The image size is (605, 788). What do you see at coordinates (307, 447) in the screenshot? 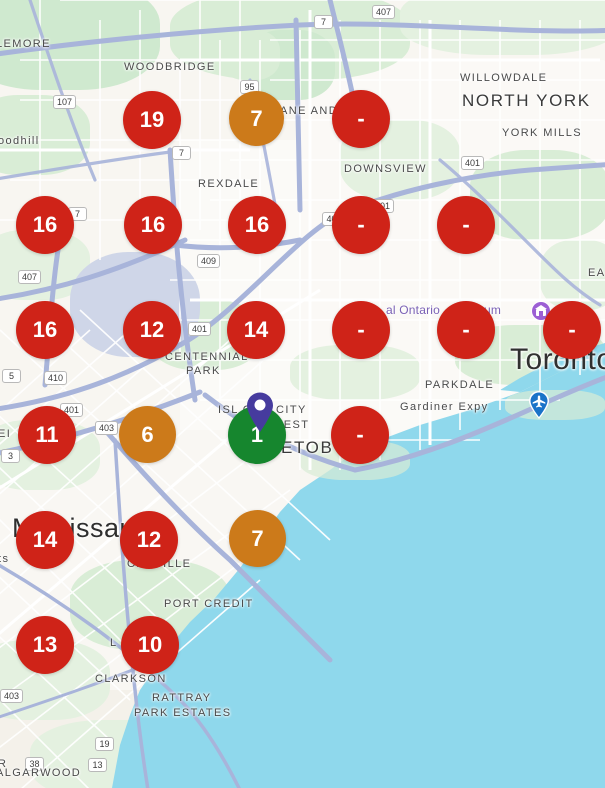
I see `place-label: ETOB` at bounding box center [307, 447].